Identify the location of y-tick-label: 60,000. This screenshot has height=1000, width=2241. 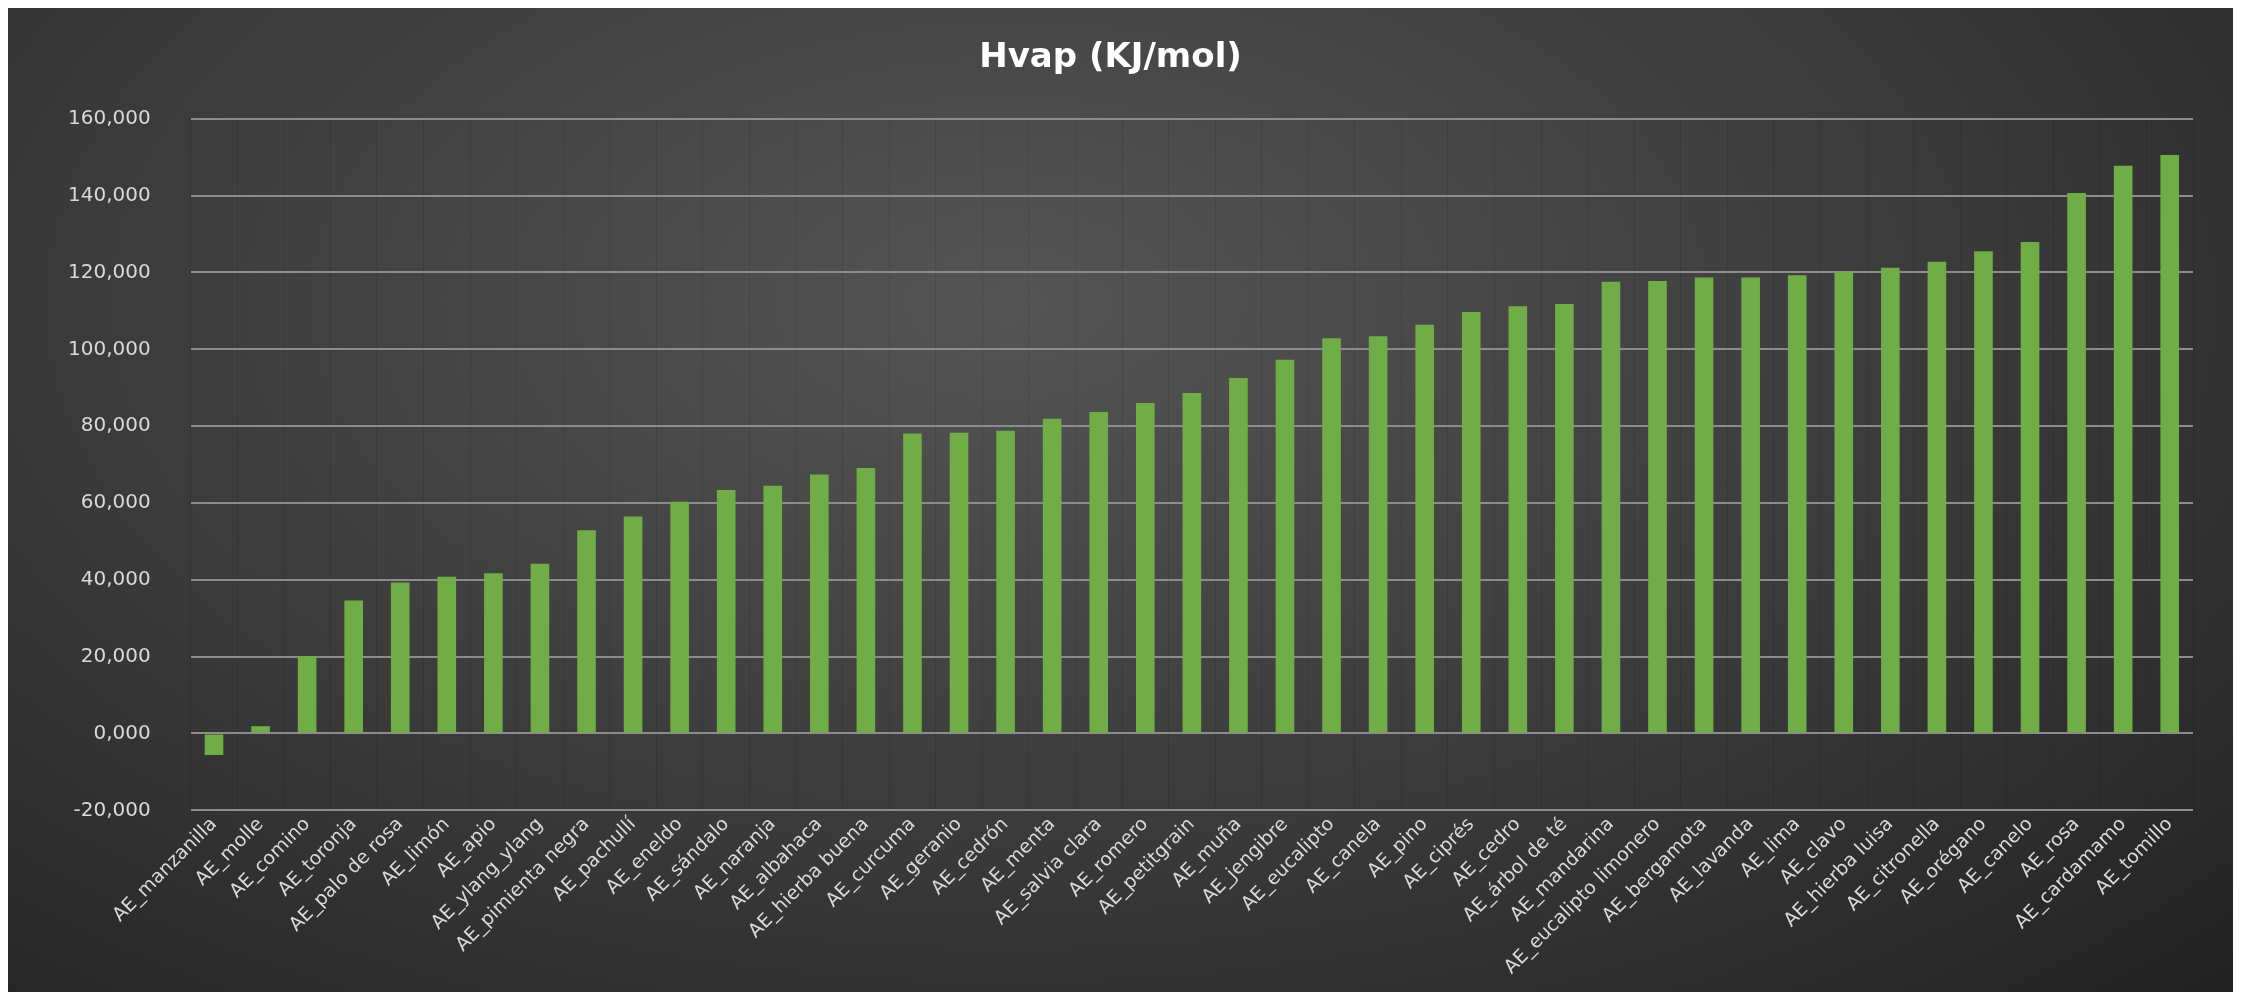
(115, 501).